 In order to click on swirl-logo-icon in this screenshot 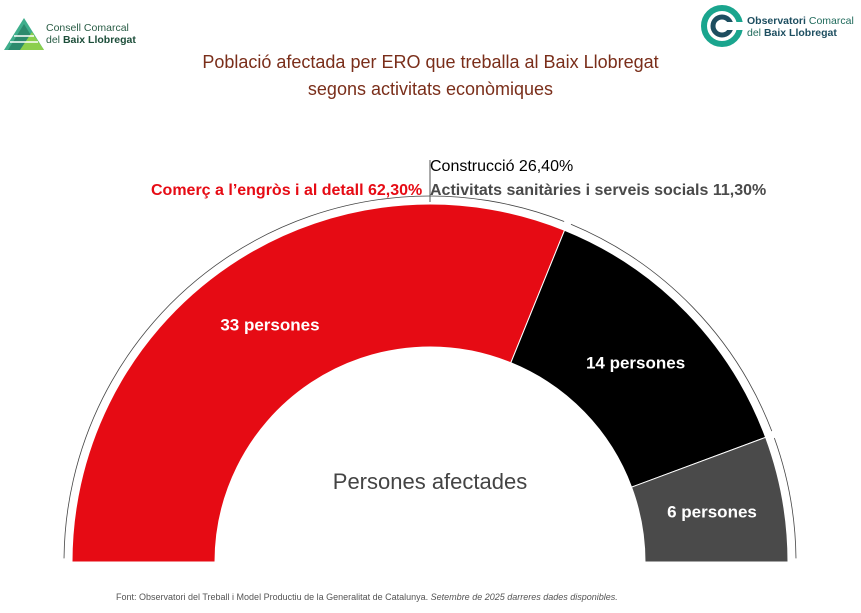, I will do `click(722, 26)`.